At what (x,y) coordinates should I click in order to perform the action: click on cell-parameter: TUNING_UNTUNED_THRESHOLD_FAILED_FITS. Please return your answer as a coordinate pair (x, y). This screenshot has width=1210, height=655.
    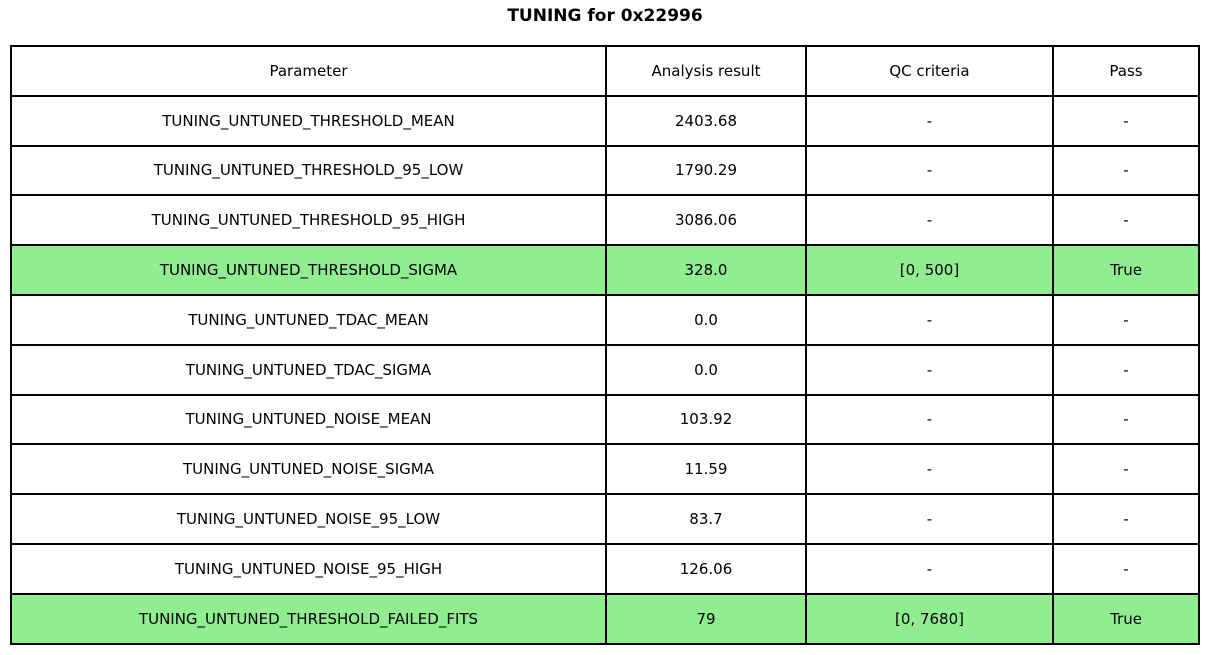
    Looking at the image, I should click on (308, 618).